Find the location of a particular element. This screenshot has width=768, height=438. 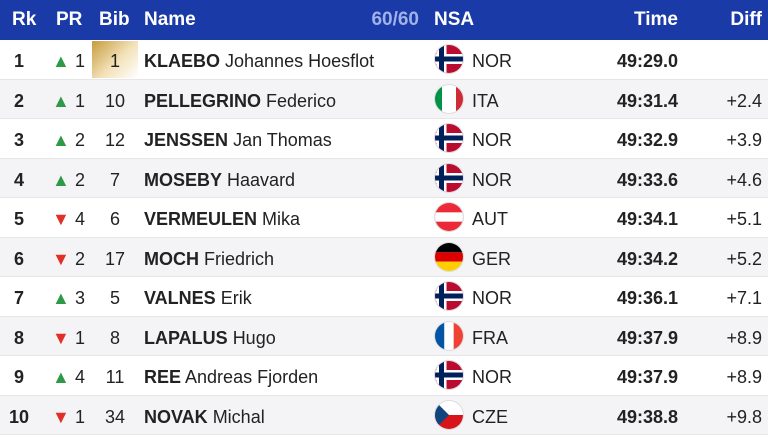

athlete-name: VERMEULEN Mika is located at coordinates (222, 218).